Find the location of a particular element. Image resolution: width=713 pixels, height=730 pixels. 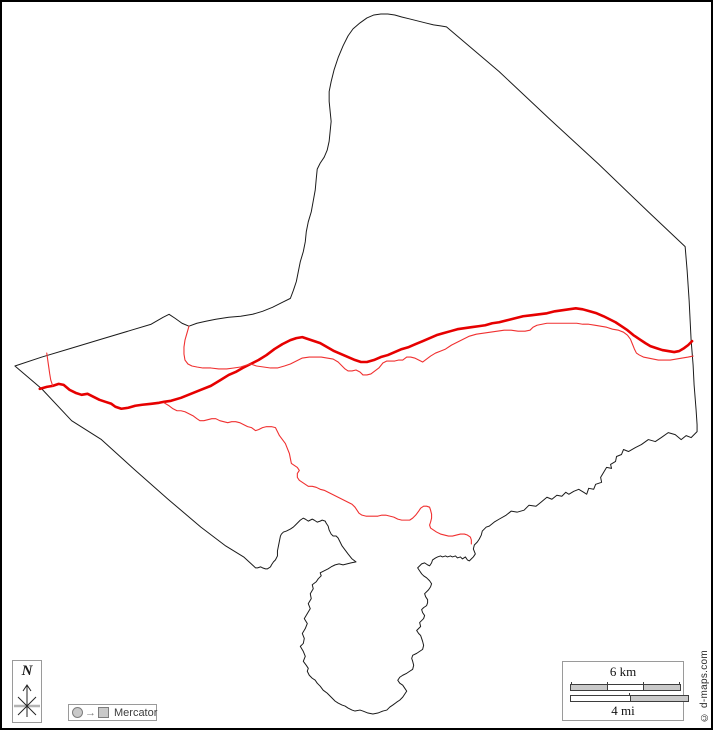

scale-km-label: 6 km is located at coordinates (623, 671).